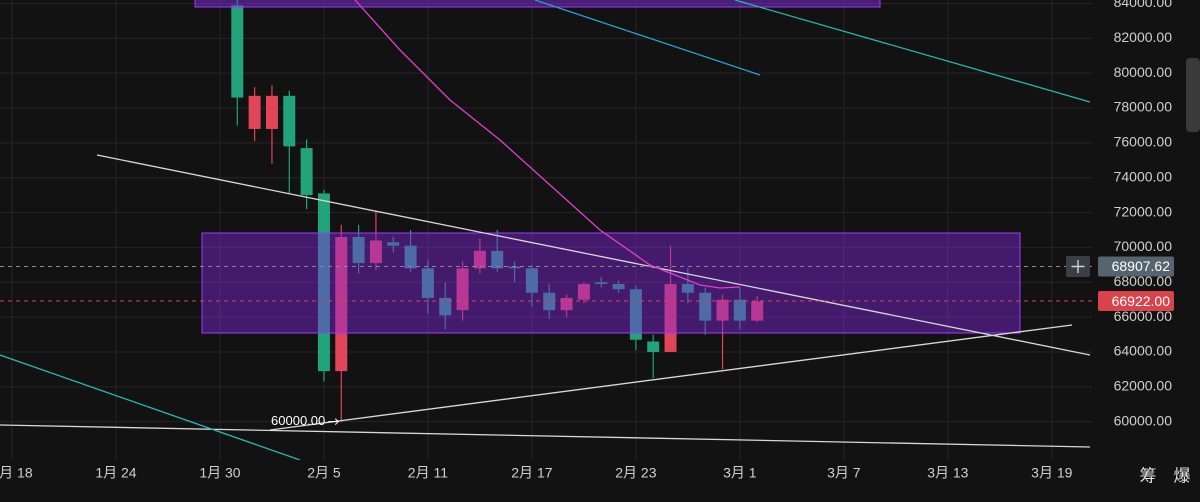 The width and height of the screenshot is (1200, 502). I want to click on x-tick-label: 1月 18, so click(16, 473).